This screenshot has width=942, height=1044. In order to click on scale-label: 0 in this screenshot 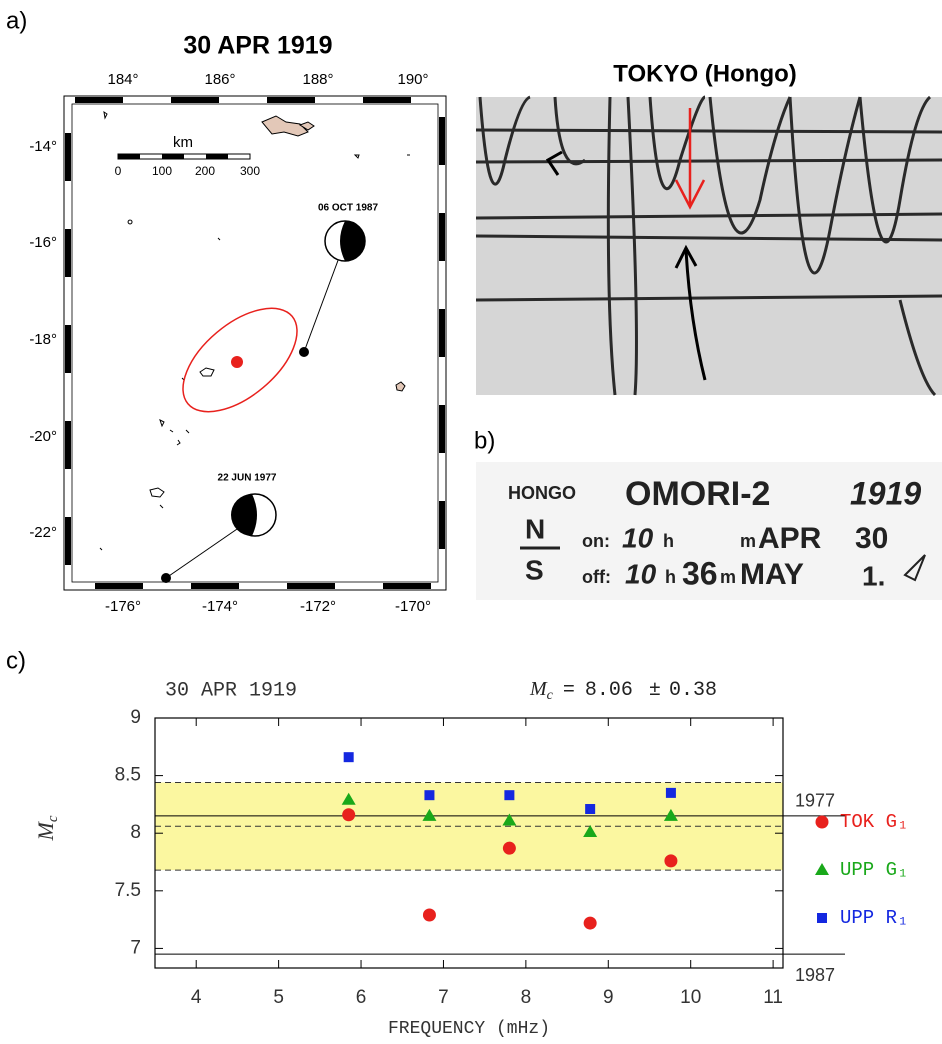, I will do `click(118, 171)`.